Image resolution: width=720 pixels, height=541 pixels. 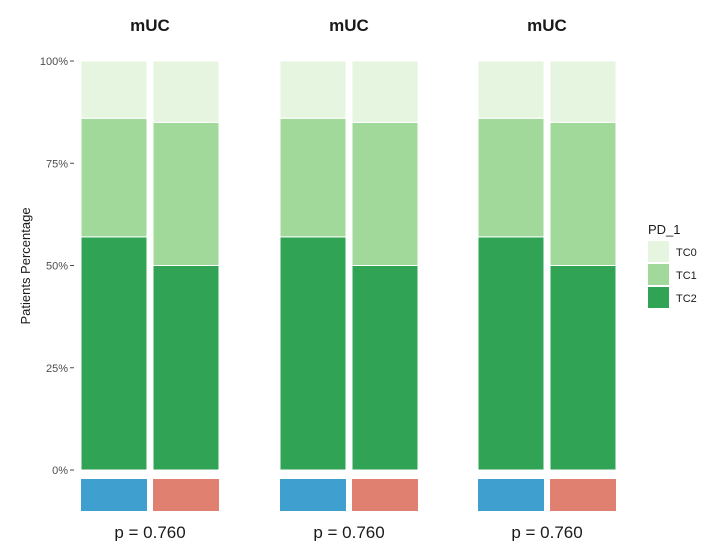 I want to click on legend: PD_1 TC0 TC1 TC2, so click(x=672, y=265).